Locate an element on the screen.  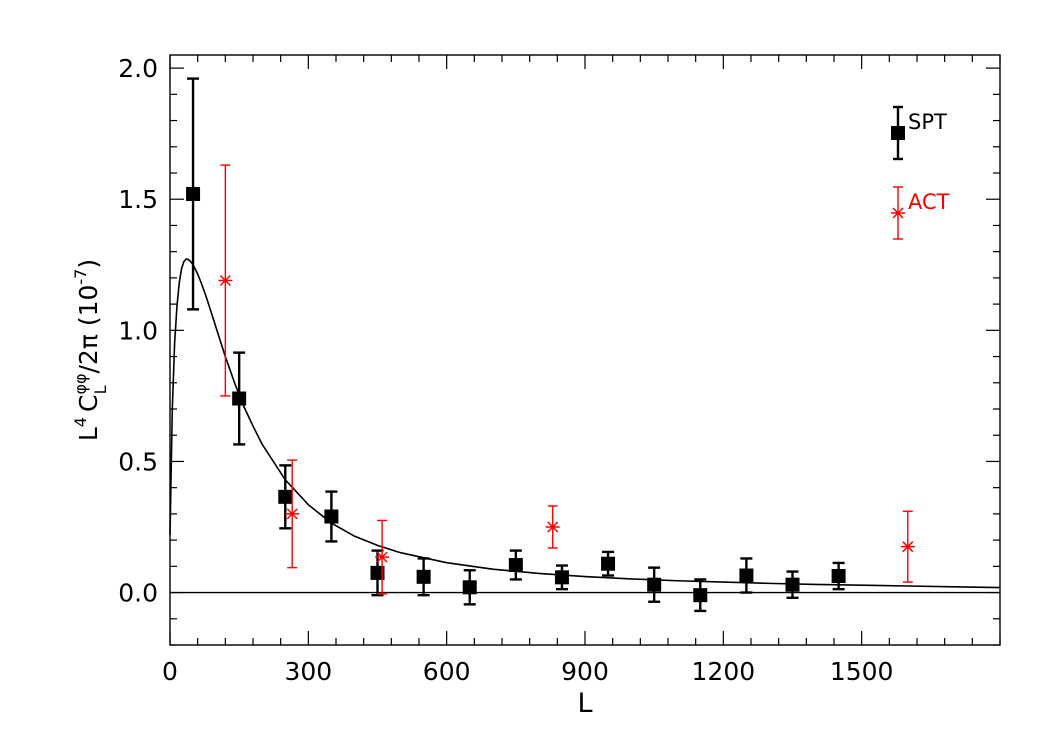
y-tick-label: 0.0 is located at coordinates (138, 593).